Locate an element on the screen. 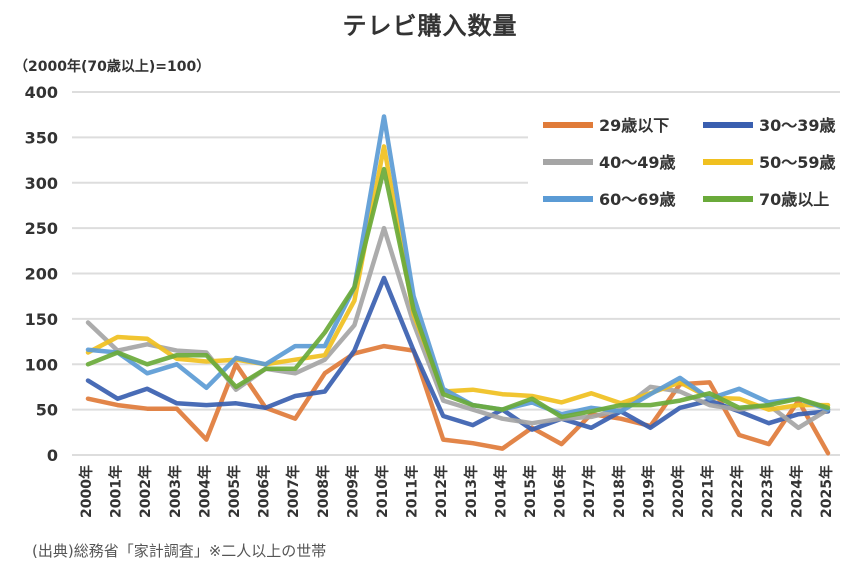 Image resolution: width=860 pixels, height=574 pixels. x-tick-label: 2025年 is located at coordinates (826, 491).